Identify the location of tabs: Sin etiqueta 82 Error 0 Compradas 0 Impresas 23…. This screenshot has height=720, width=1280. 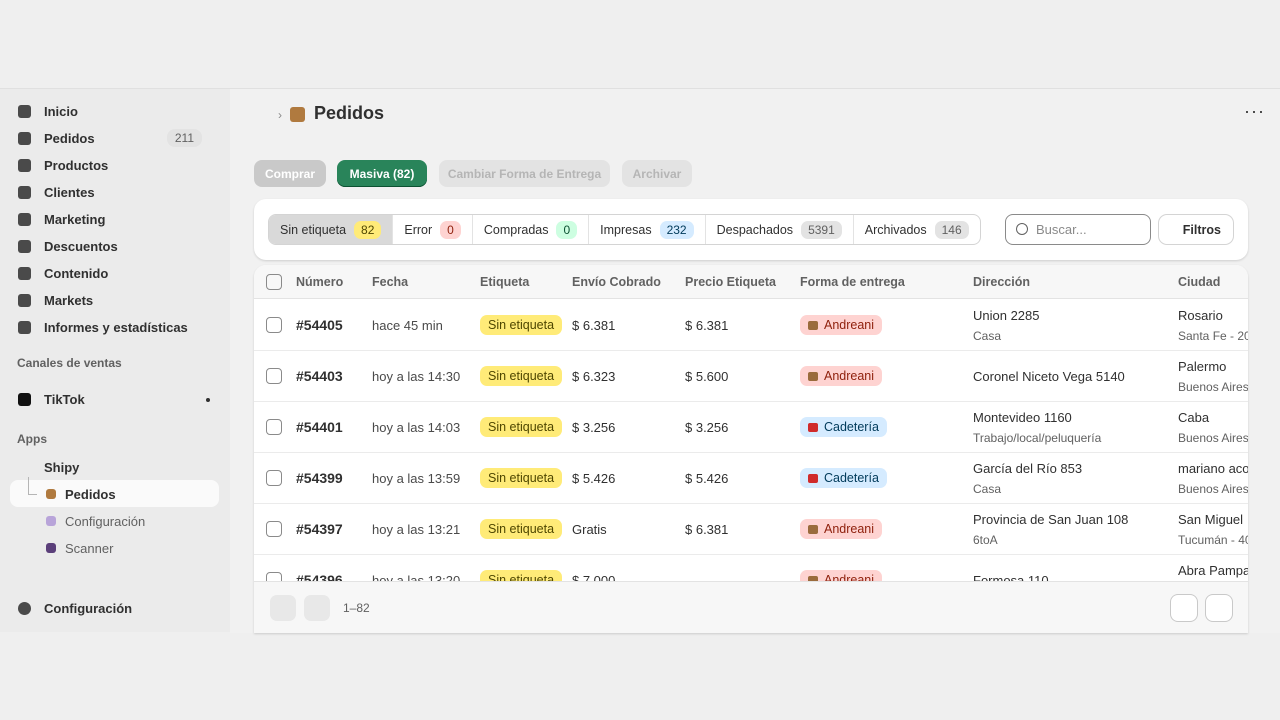
(624, 229).